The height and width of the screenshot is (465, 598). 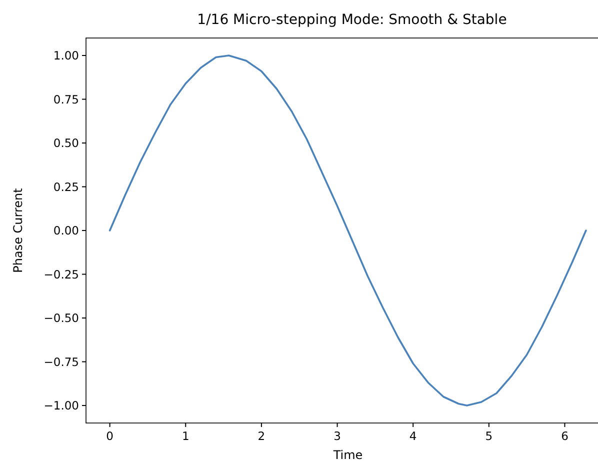 I want to click on y-tick-label: 0.50, so click(x=66, y=143).